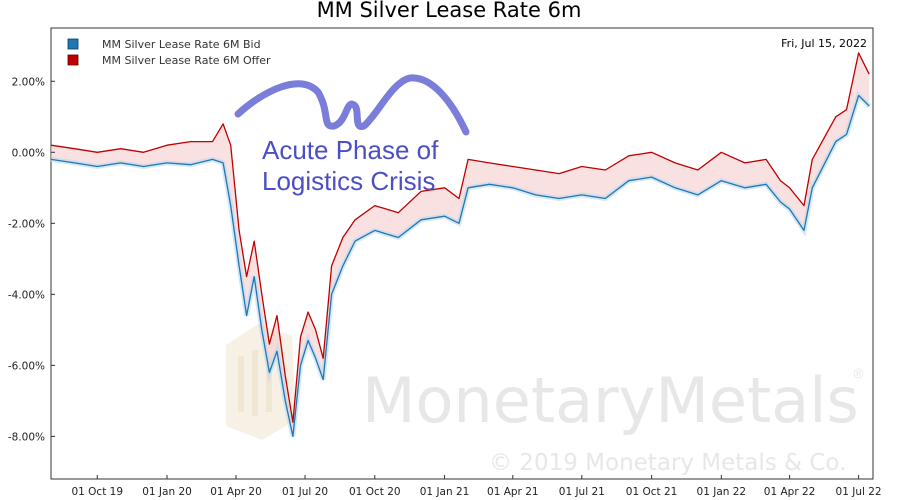 The width and height of the screenshot is (900, 500). What do you see at coordinates (236, 492) in the screenshot?
I see `x-tick-label: 01 Apr 20` at bounding box center [236, 492].